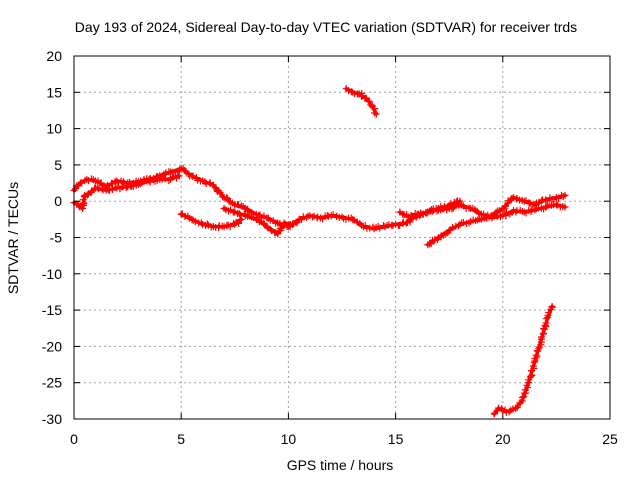  What do you see at coordinates (396, 439) in the screenshot?
I see `x-tick-label: 15` at bounding box center [396, 439].